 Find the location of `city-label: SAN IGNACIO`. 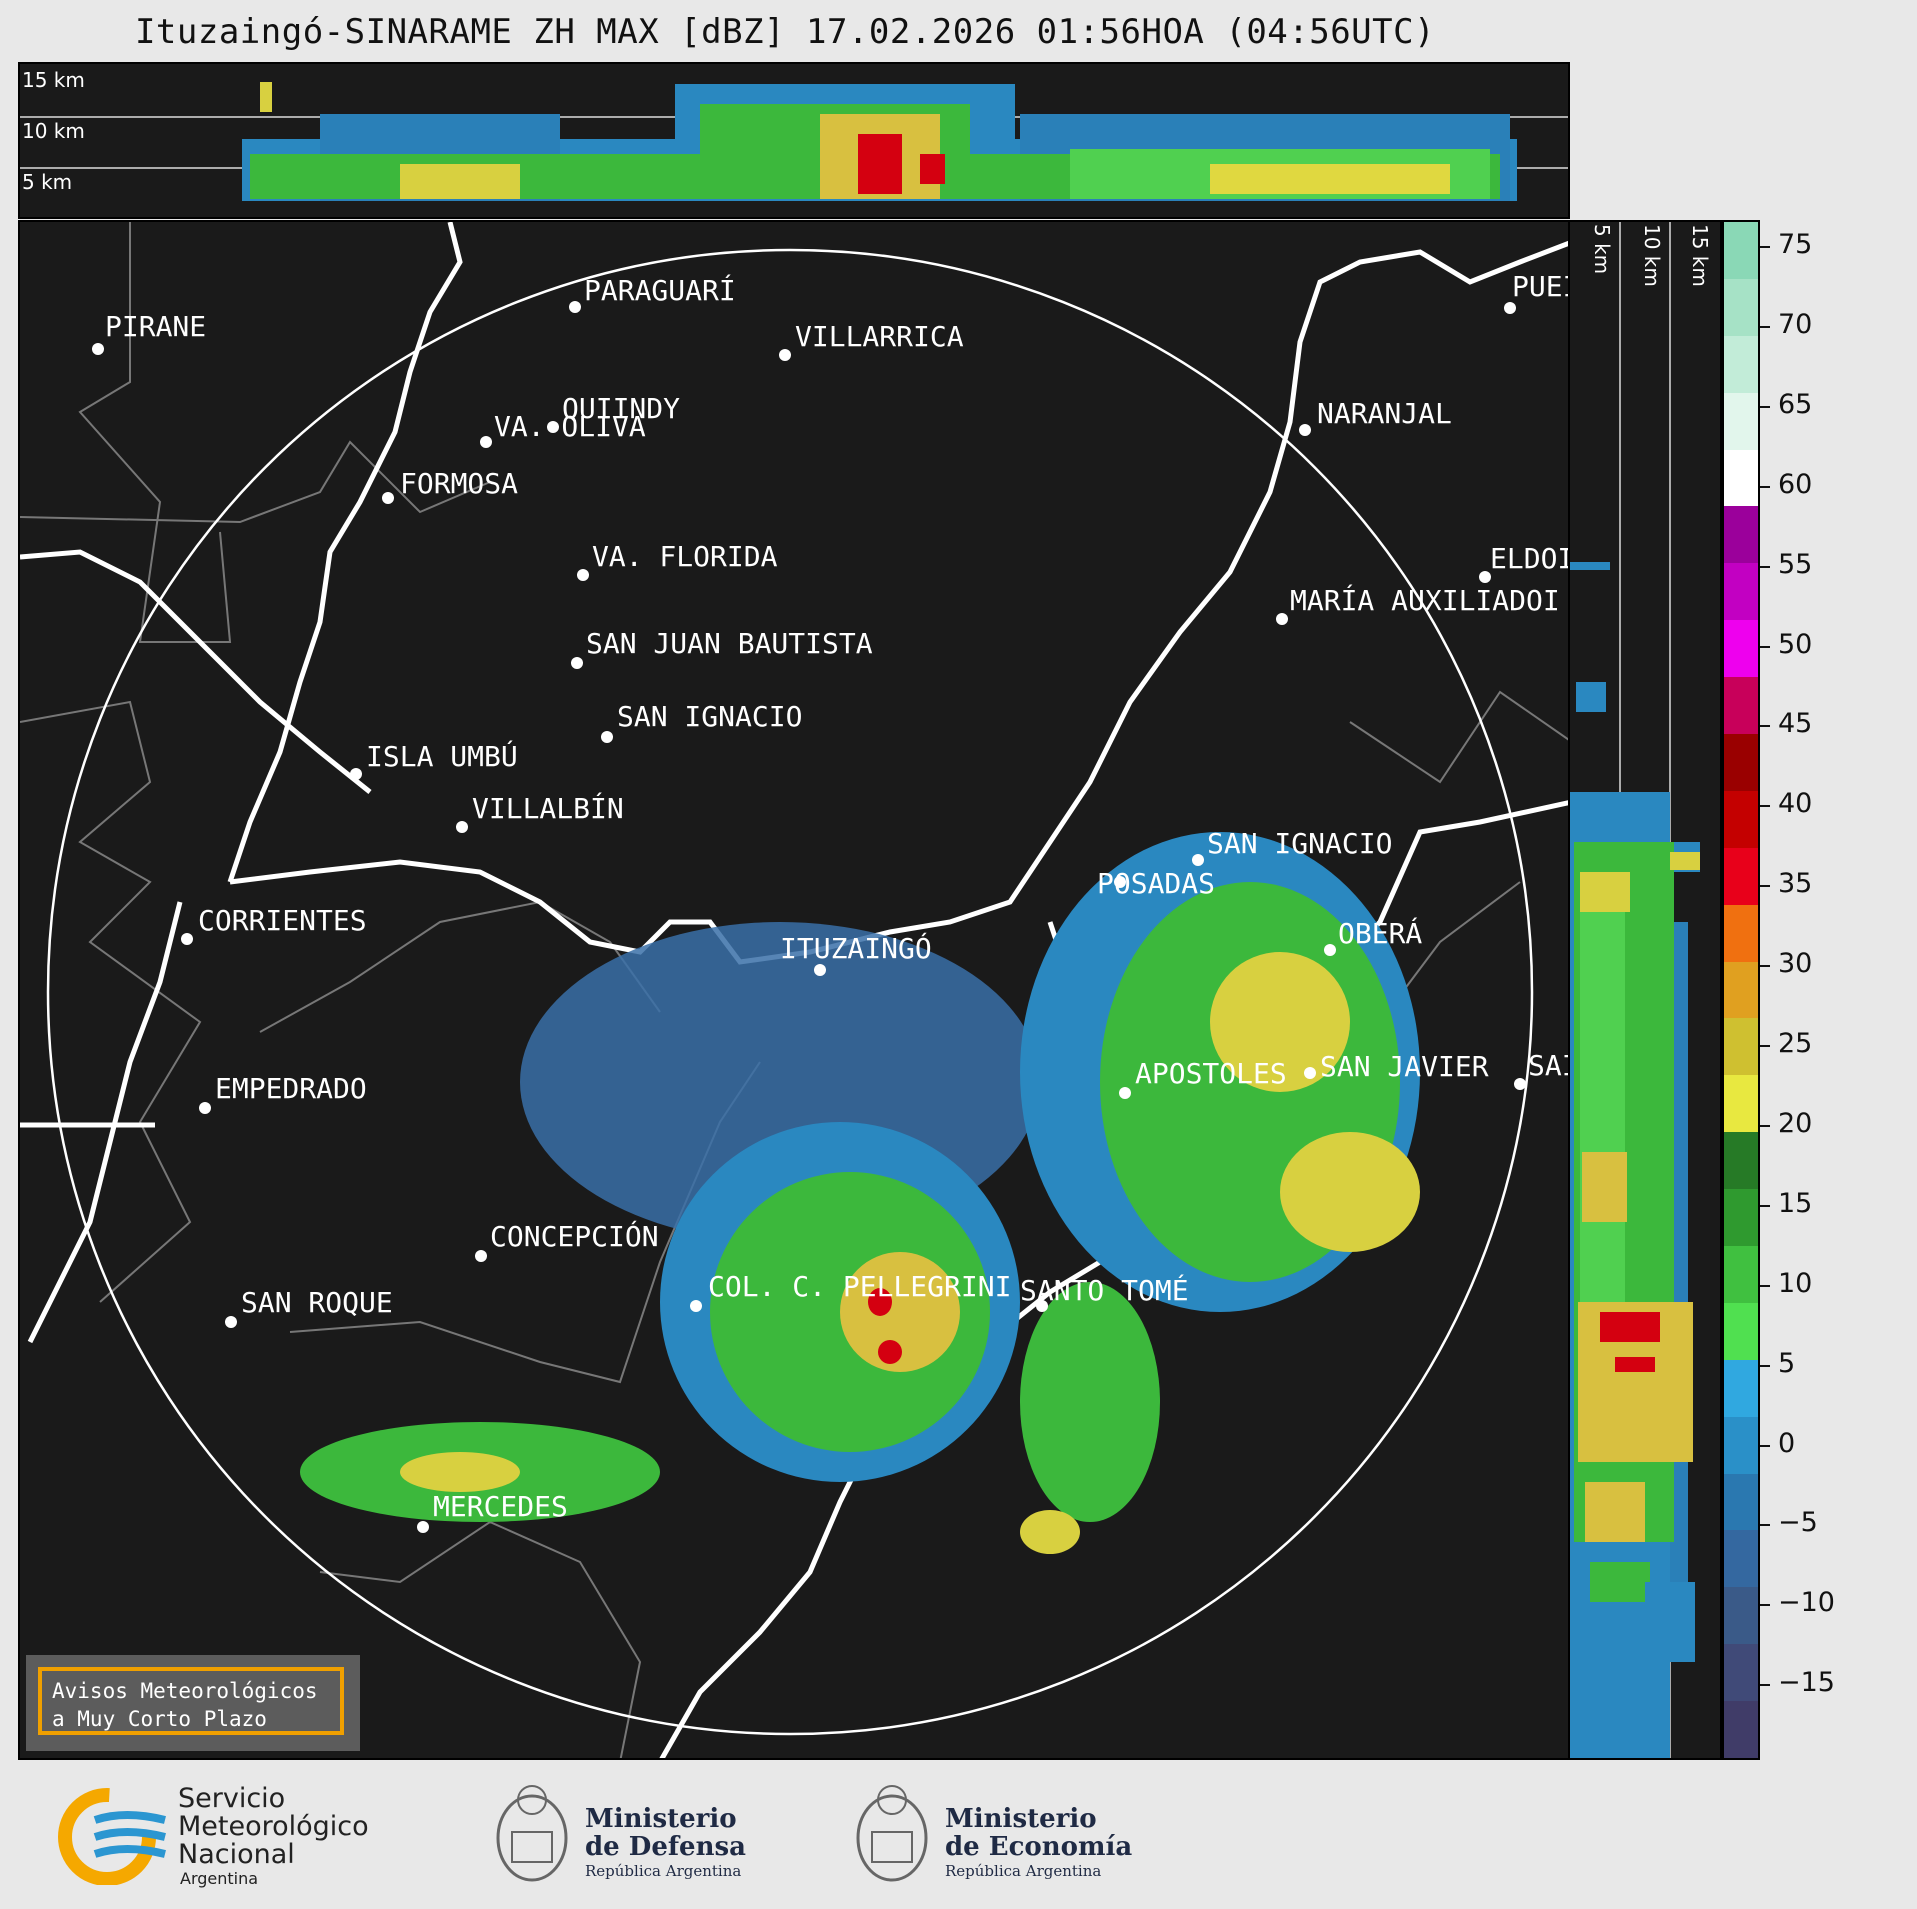

city-label: SAN IGNACIO is located at coordinates (1300, 843).